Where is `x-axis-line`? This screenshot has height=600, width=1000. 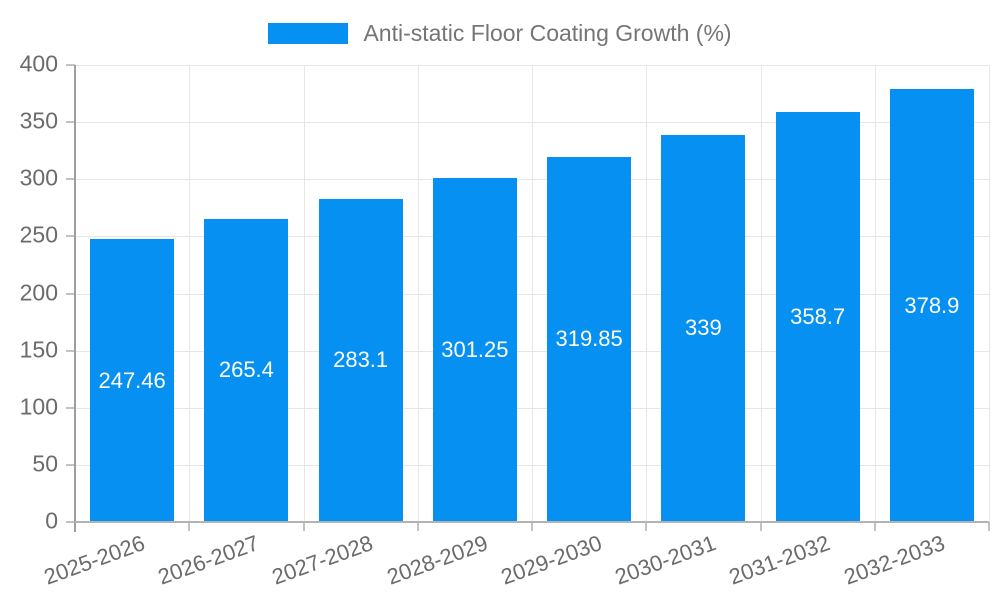
x-axis-line is located at coordinates (532, 522).